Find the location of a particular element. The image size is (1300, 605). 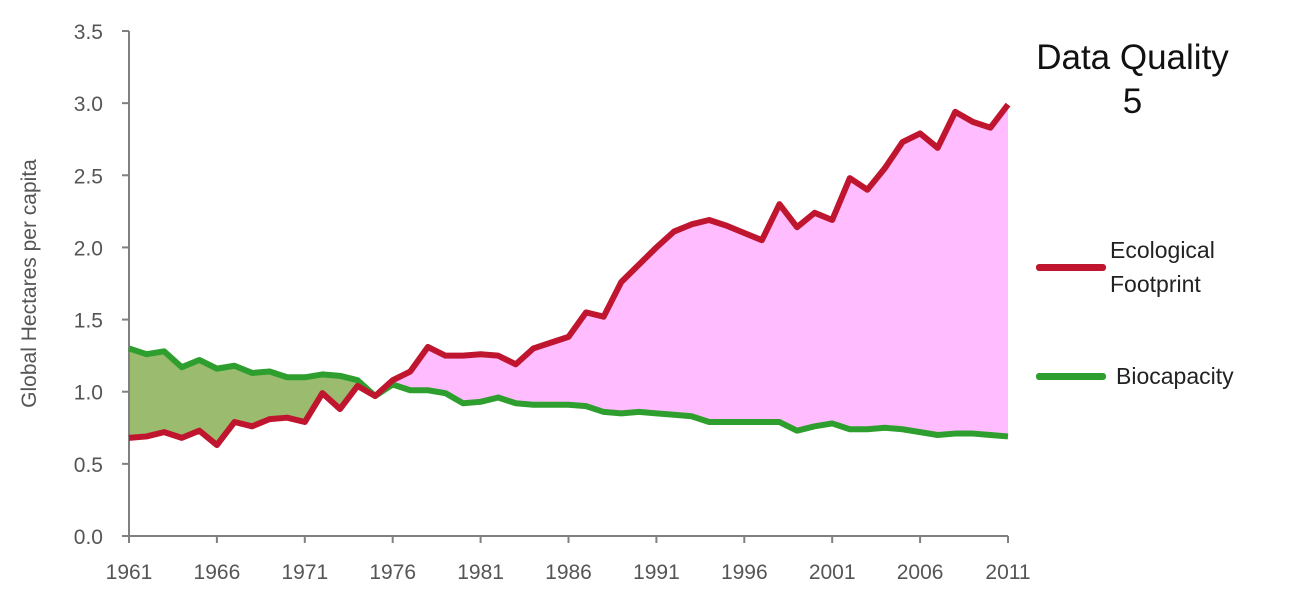

y-axis-title: Global Hectares per capita is located at coordinates (29, 283).